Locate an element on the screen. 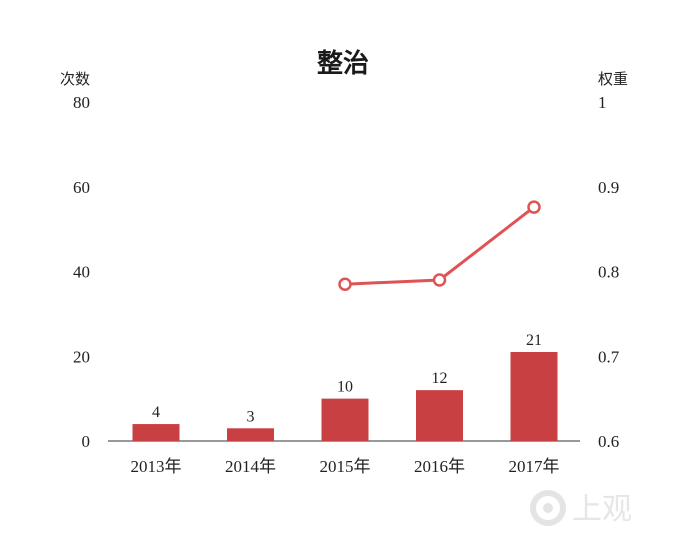 Image resolution: width=700 pixels, height=533 pixels. bar-data-label: 4 is located at coordinates (156, 412).